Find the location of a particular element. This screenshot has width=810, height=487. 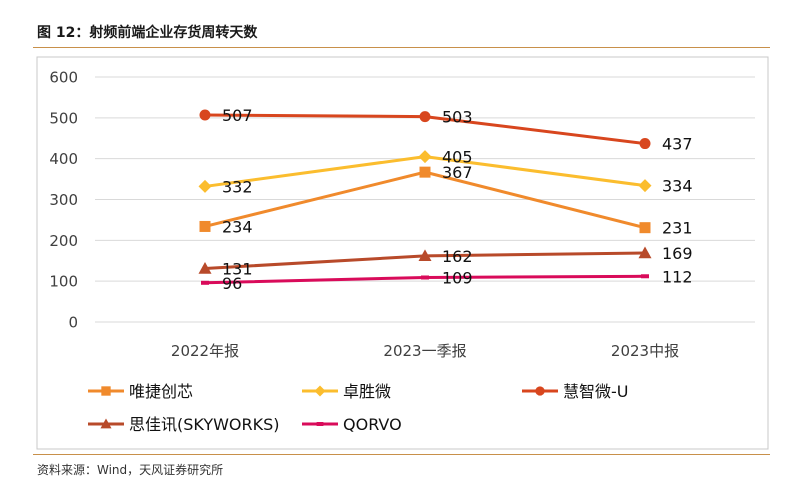

source-divider is located at coordinates (401, 454).